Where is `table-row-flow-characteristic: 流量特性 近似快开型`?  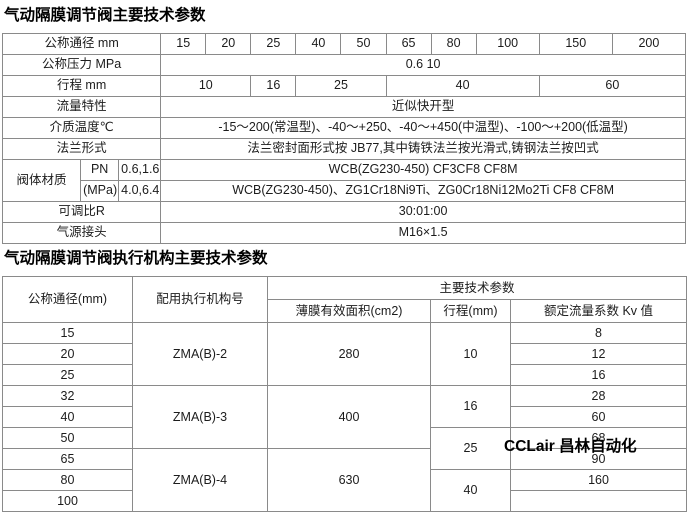
table-row-flow-characteristic: 流量特性 近似快开型 is located at coordinates (343, 107).